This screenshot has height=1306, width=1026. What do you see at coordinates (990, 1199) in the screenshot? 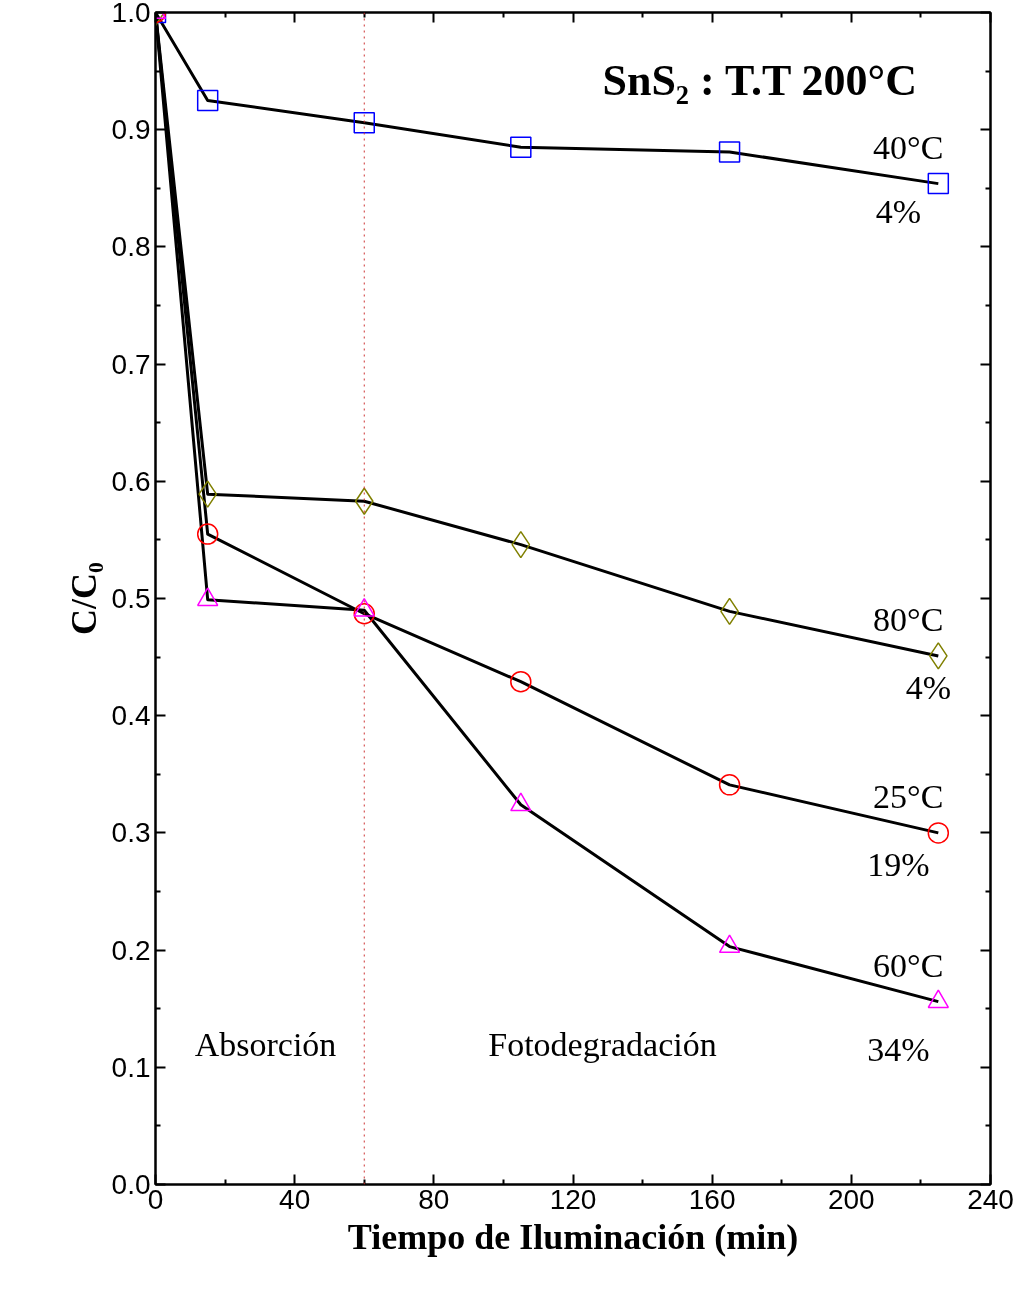
I see `x-tick-label: 240` at bounding box center [990, 1199].